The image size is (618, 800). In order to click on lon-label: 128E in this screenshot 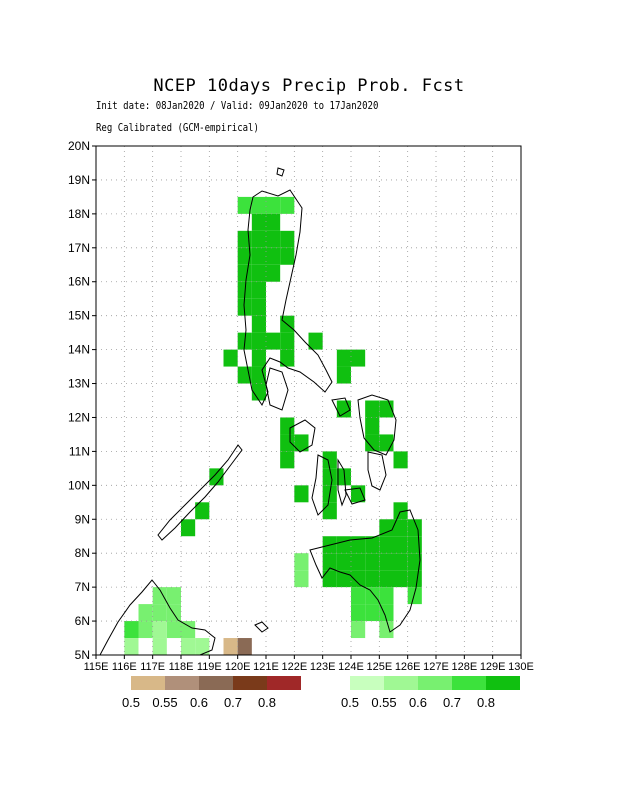, I will do `click(464, 667)`.